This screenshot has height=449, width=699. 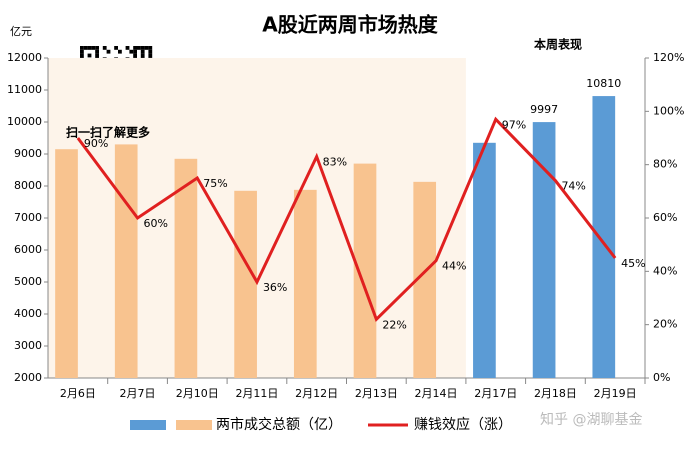 I want to click on y2-tick-label: 20%, so click(x=665, y=324).